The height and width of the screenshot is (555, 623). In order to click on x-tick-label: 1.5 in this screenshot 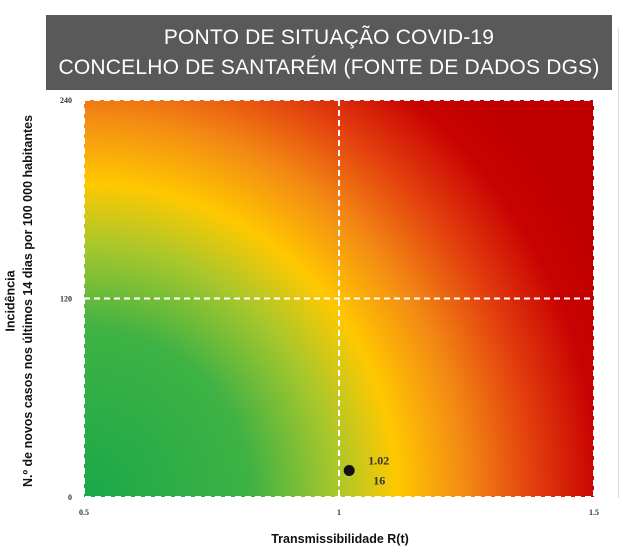, I will do `click(594, 512)`.